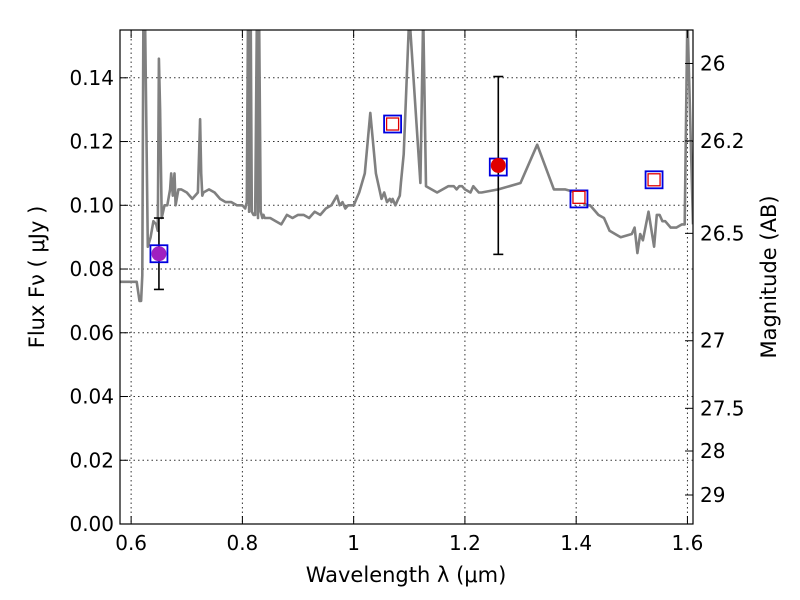  What do you see at coordinates (576, 543) in the screenshot?
I see `x-tick-label: 1.4` at bounding box center [576, 543].